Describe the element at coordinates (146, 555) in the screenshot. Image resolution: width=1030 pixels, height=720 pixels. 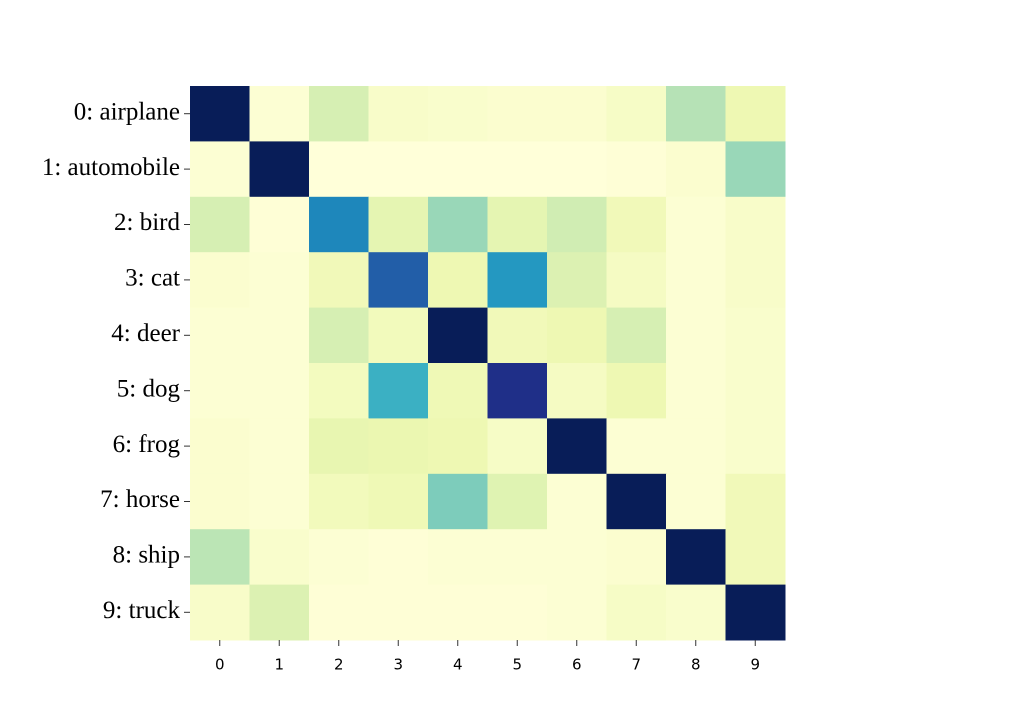
I see `y-tick-label: 8: ship` at that location.